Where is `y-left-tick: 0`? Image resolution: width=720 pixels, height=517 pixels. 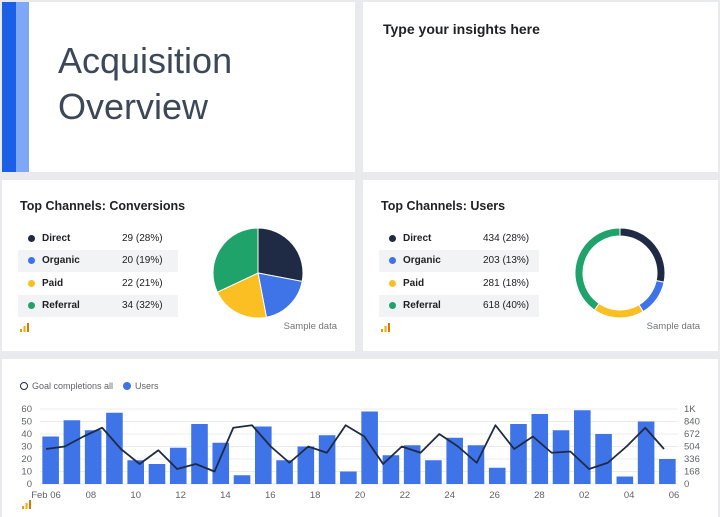
y-left-tick: 0 is located at coordinates (29, 484).